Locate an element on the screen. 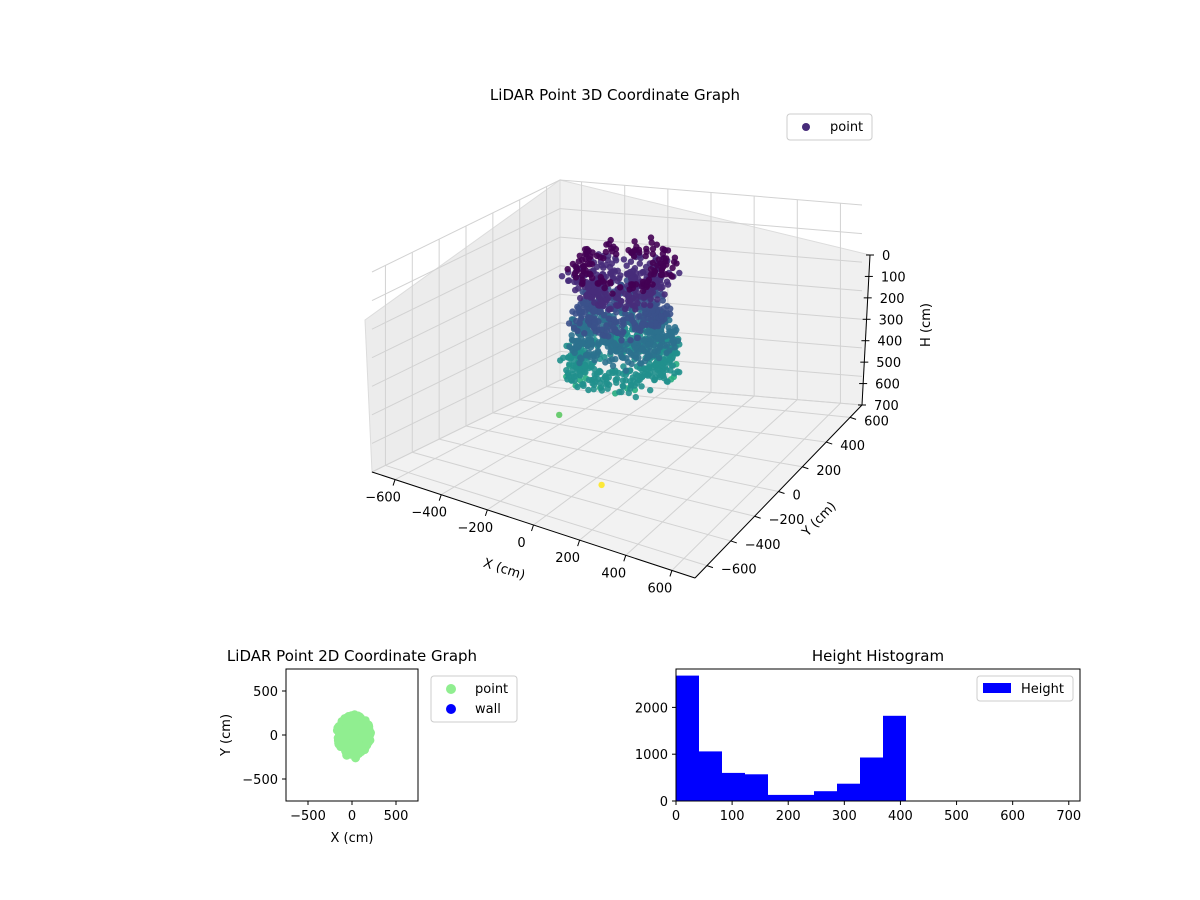 The image size is (1200, 900). y-tick-label-histogram: 2000 is located at coordinates (651, 708).